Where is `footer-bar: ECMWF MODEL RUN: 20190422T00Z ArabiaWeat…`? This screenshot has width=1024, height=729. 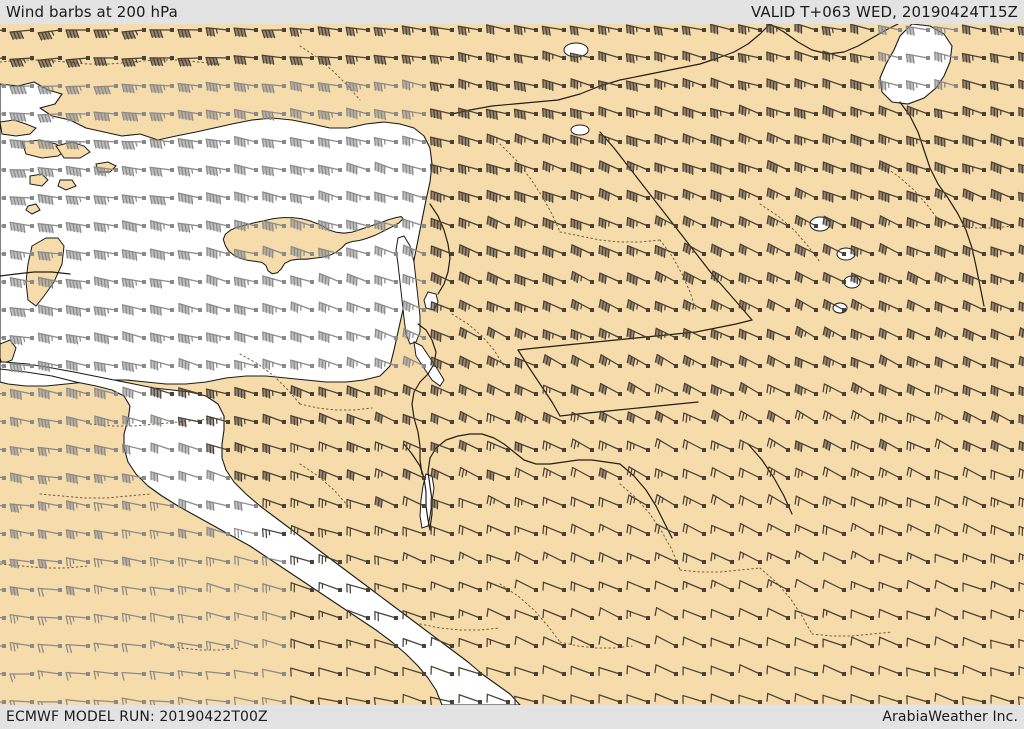 footer-bar: ECMWF MODEL RUN: 20190422T00Z ArabiaWeat… is located at coordinates (512, 717).